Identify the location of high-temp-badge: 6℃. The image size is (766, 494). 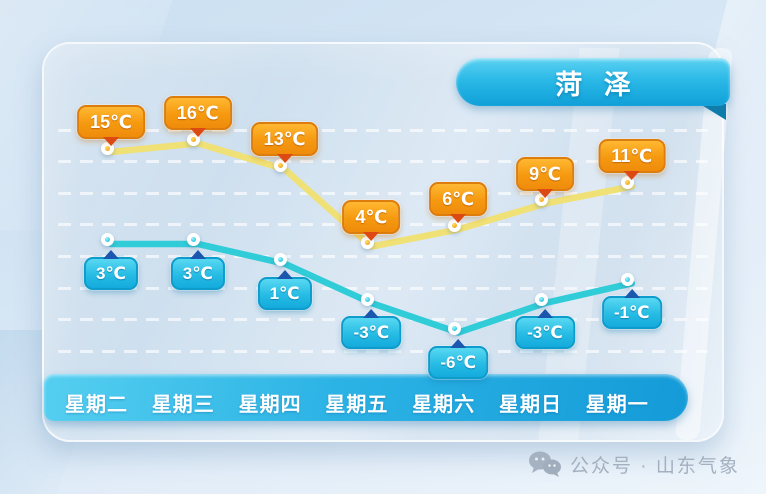
(458, 199).